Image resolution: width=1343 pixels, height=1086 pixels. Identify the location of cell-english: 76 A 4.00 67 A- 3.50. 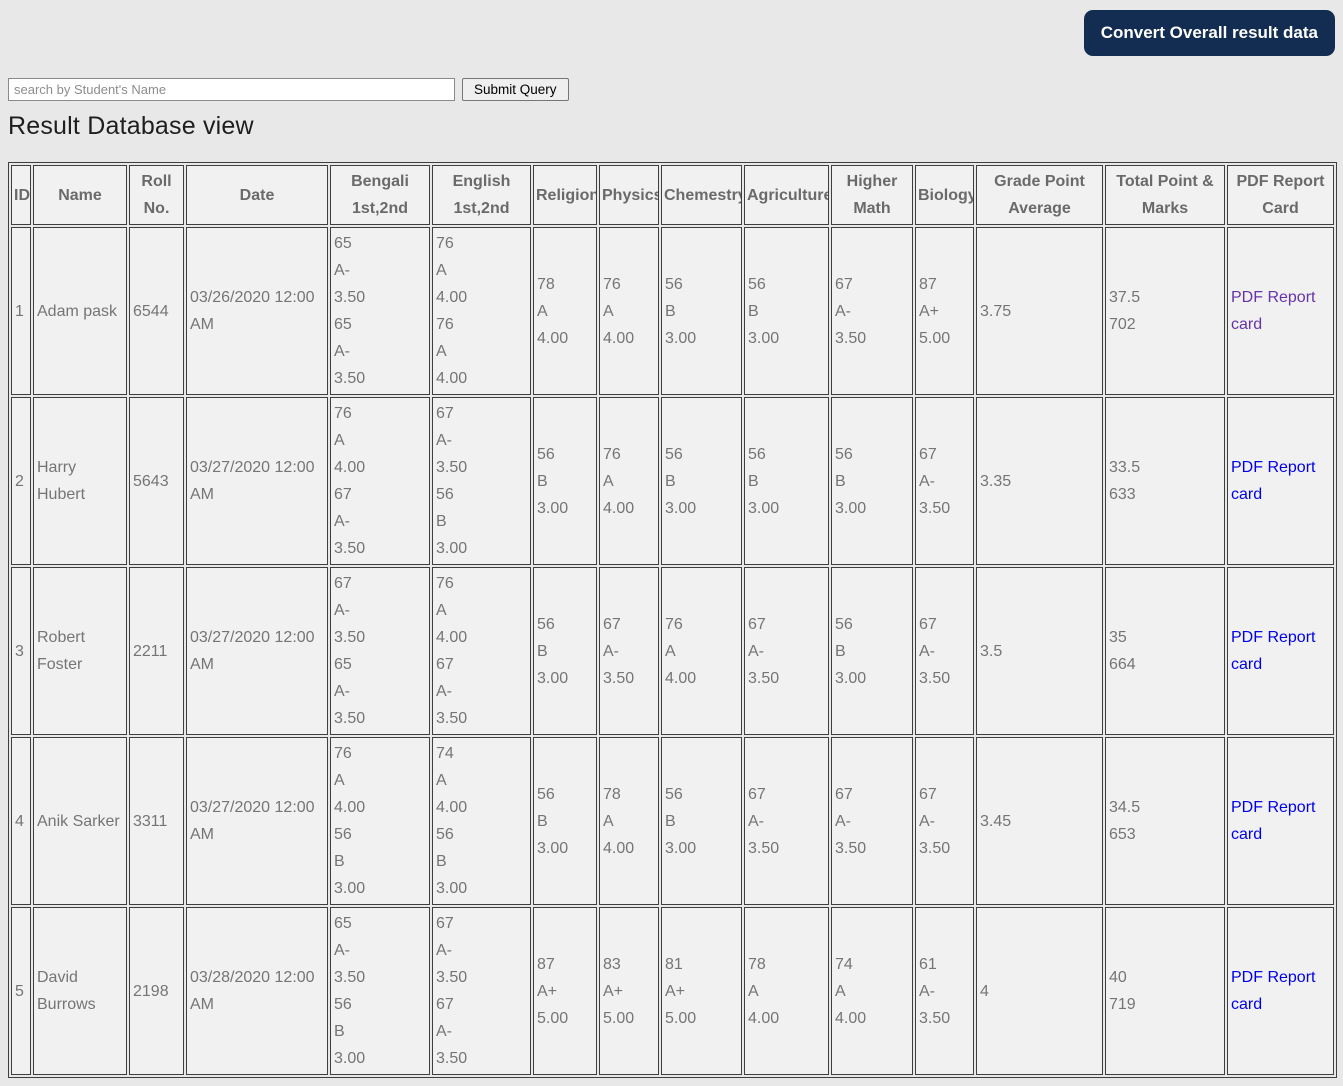
(481, 651).